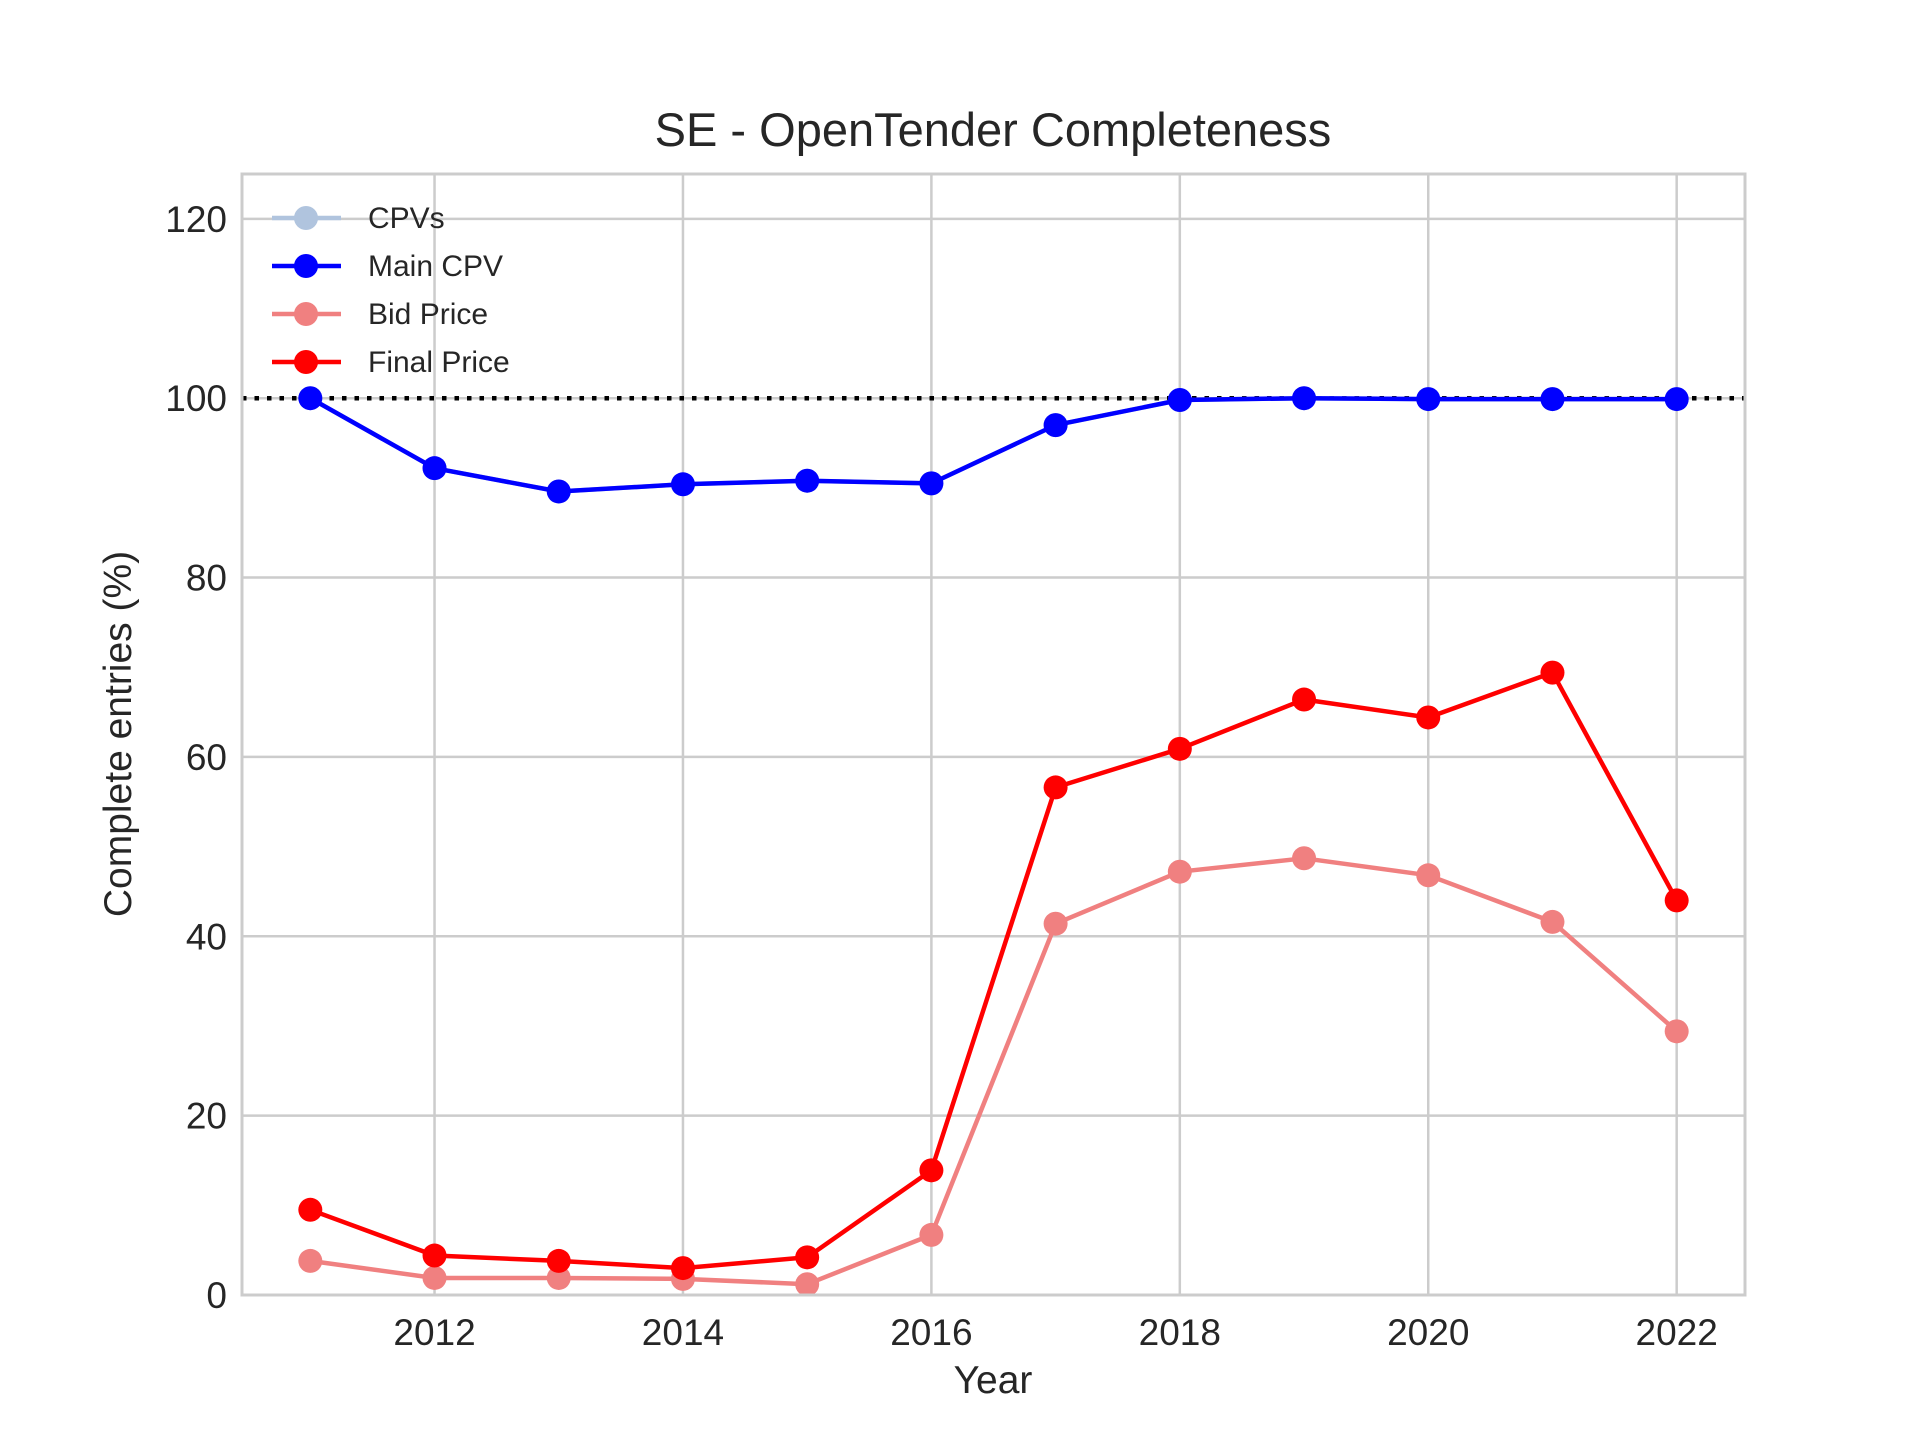 The height and width of the screenshot is (1445, 1920). I want to click on legend-label: Bid Price, so click(428, 314).